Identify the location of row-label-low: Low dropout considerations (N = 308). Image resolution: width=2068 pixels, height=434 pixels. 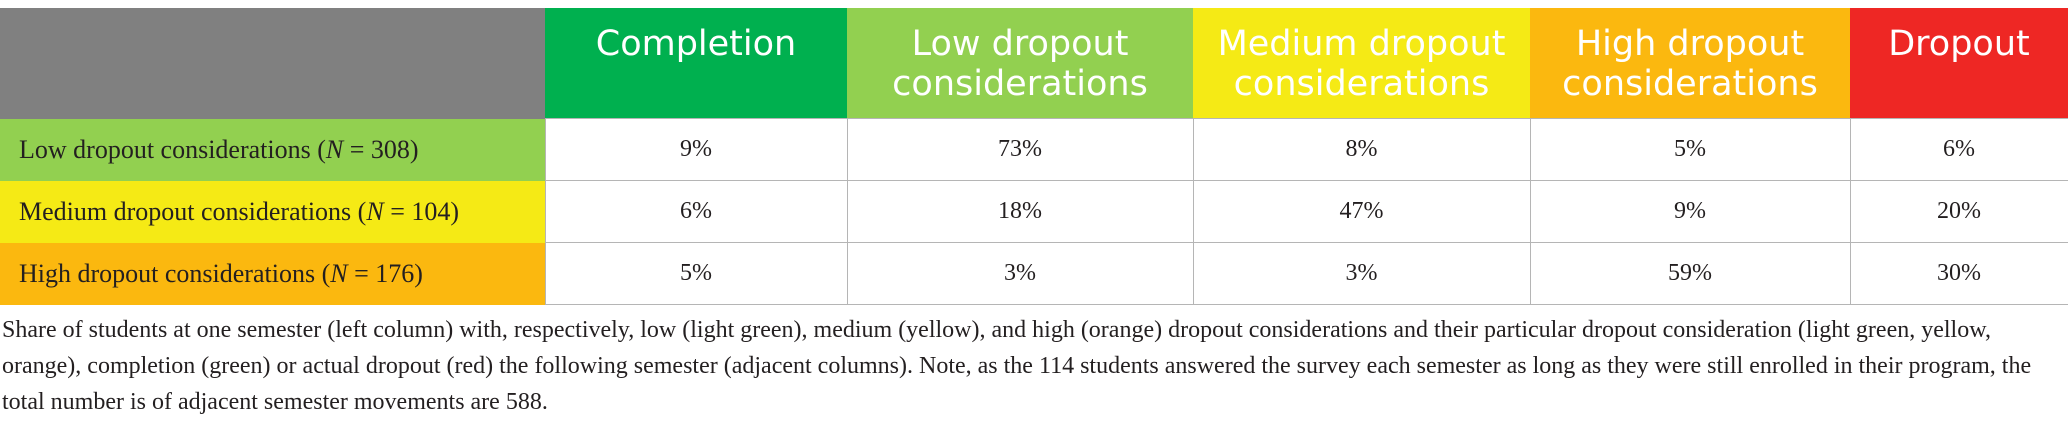
(272, 149).